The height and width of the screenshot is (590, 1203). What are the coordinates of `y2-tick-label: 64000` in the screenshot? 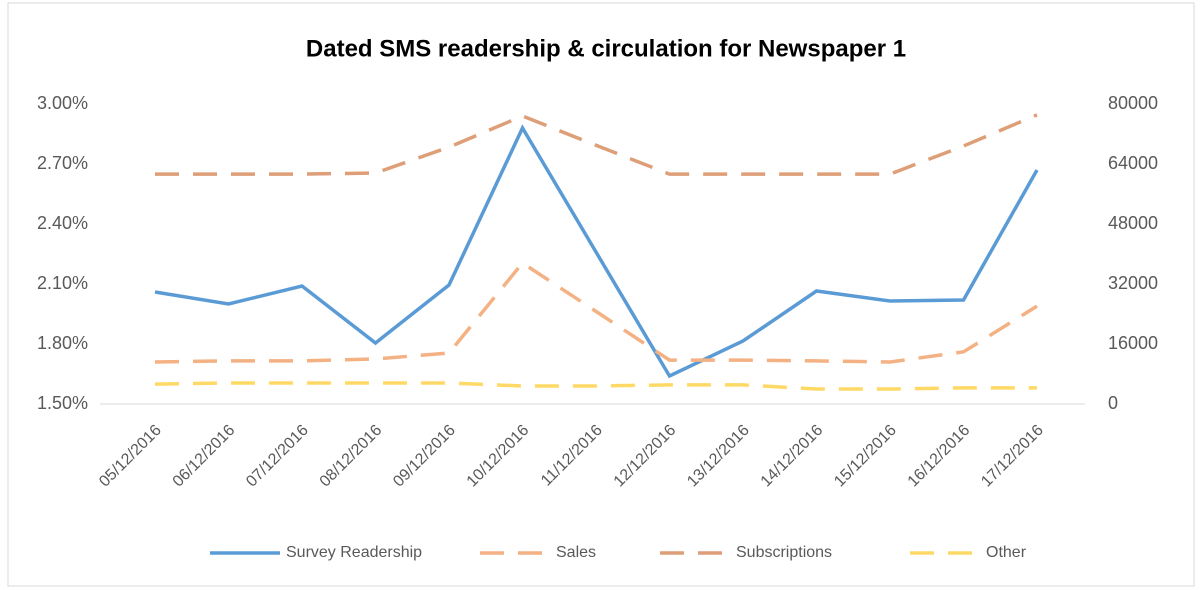 It's located at (1133, 163).